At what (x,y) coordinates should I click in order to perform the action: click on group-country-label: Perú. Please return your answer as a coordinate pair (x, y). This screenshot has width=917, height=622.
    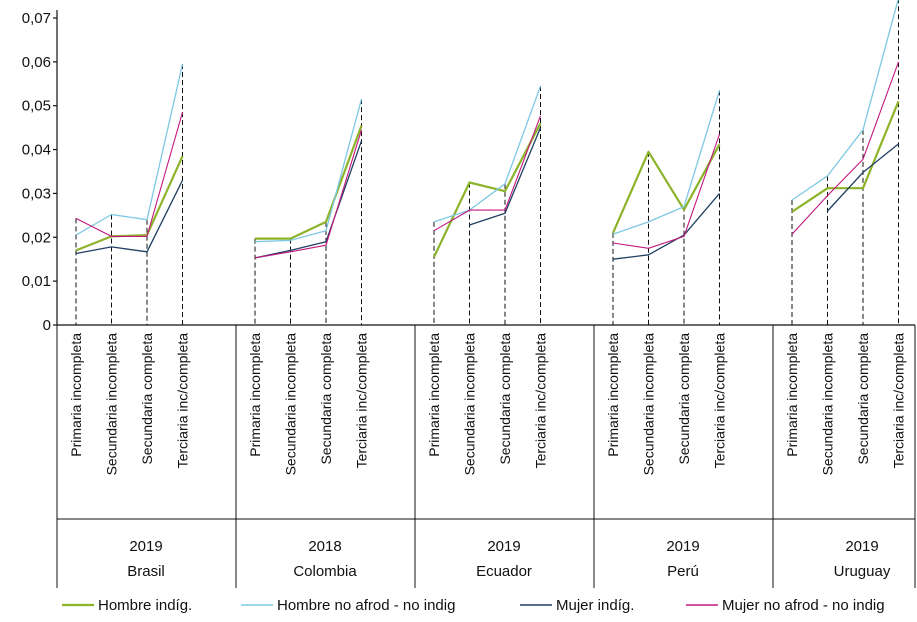
    Looking at the image, I should click on (683, 571).